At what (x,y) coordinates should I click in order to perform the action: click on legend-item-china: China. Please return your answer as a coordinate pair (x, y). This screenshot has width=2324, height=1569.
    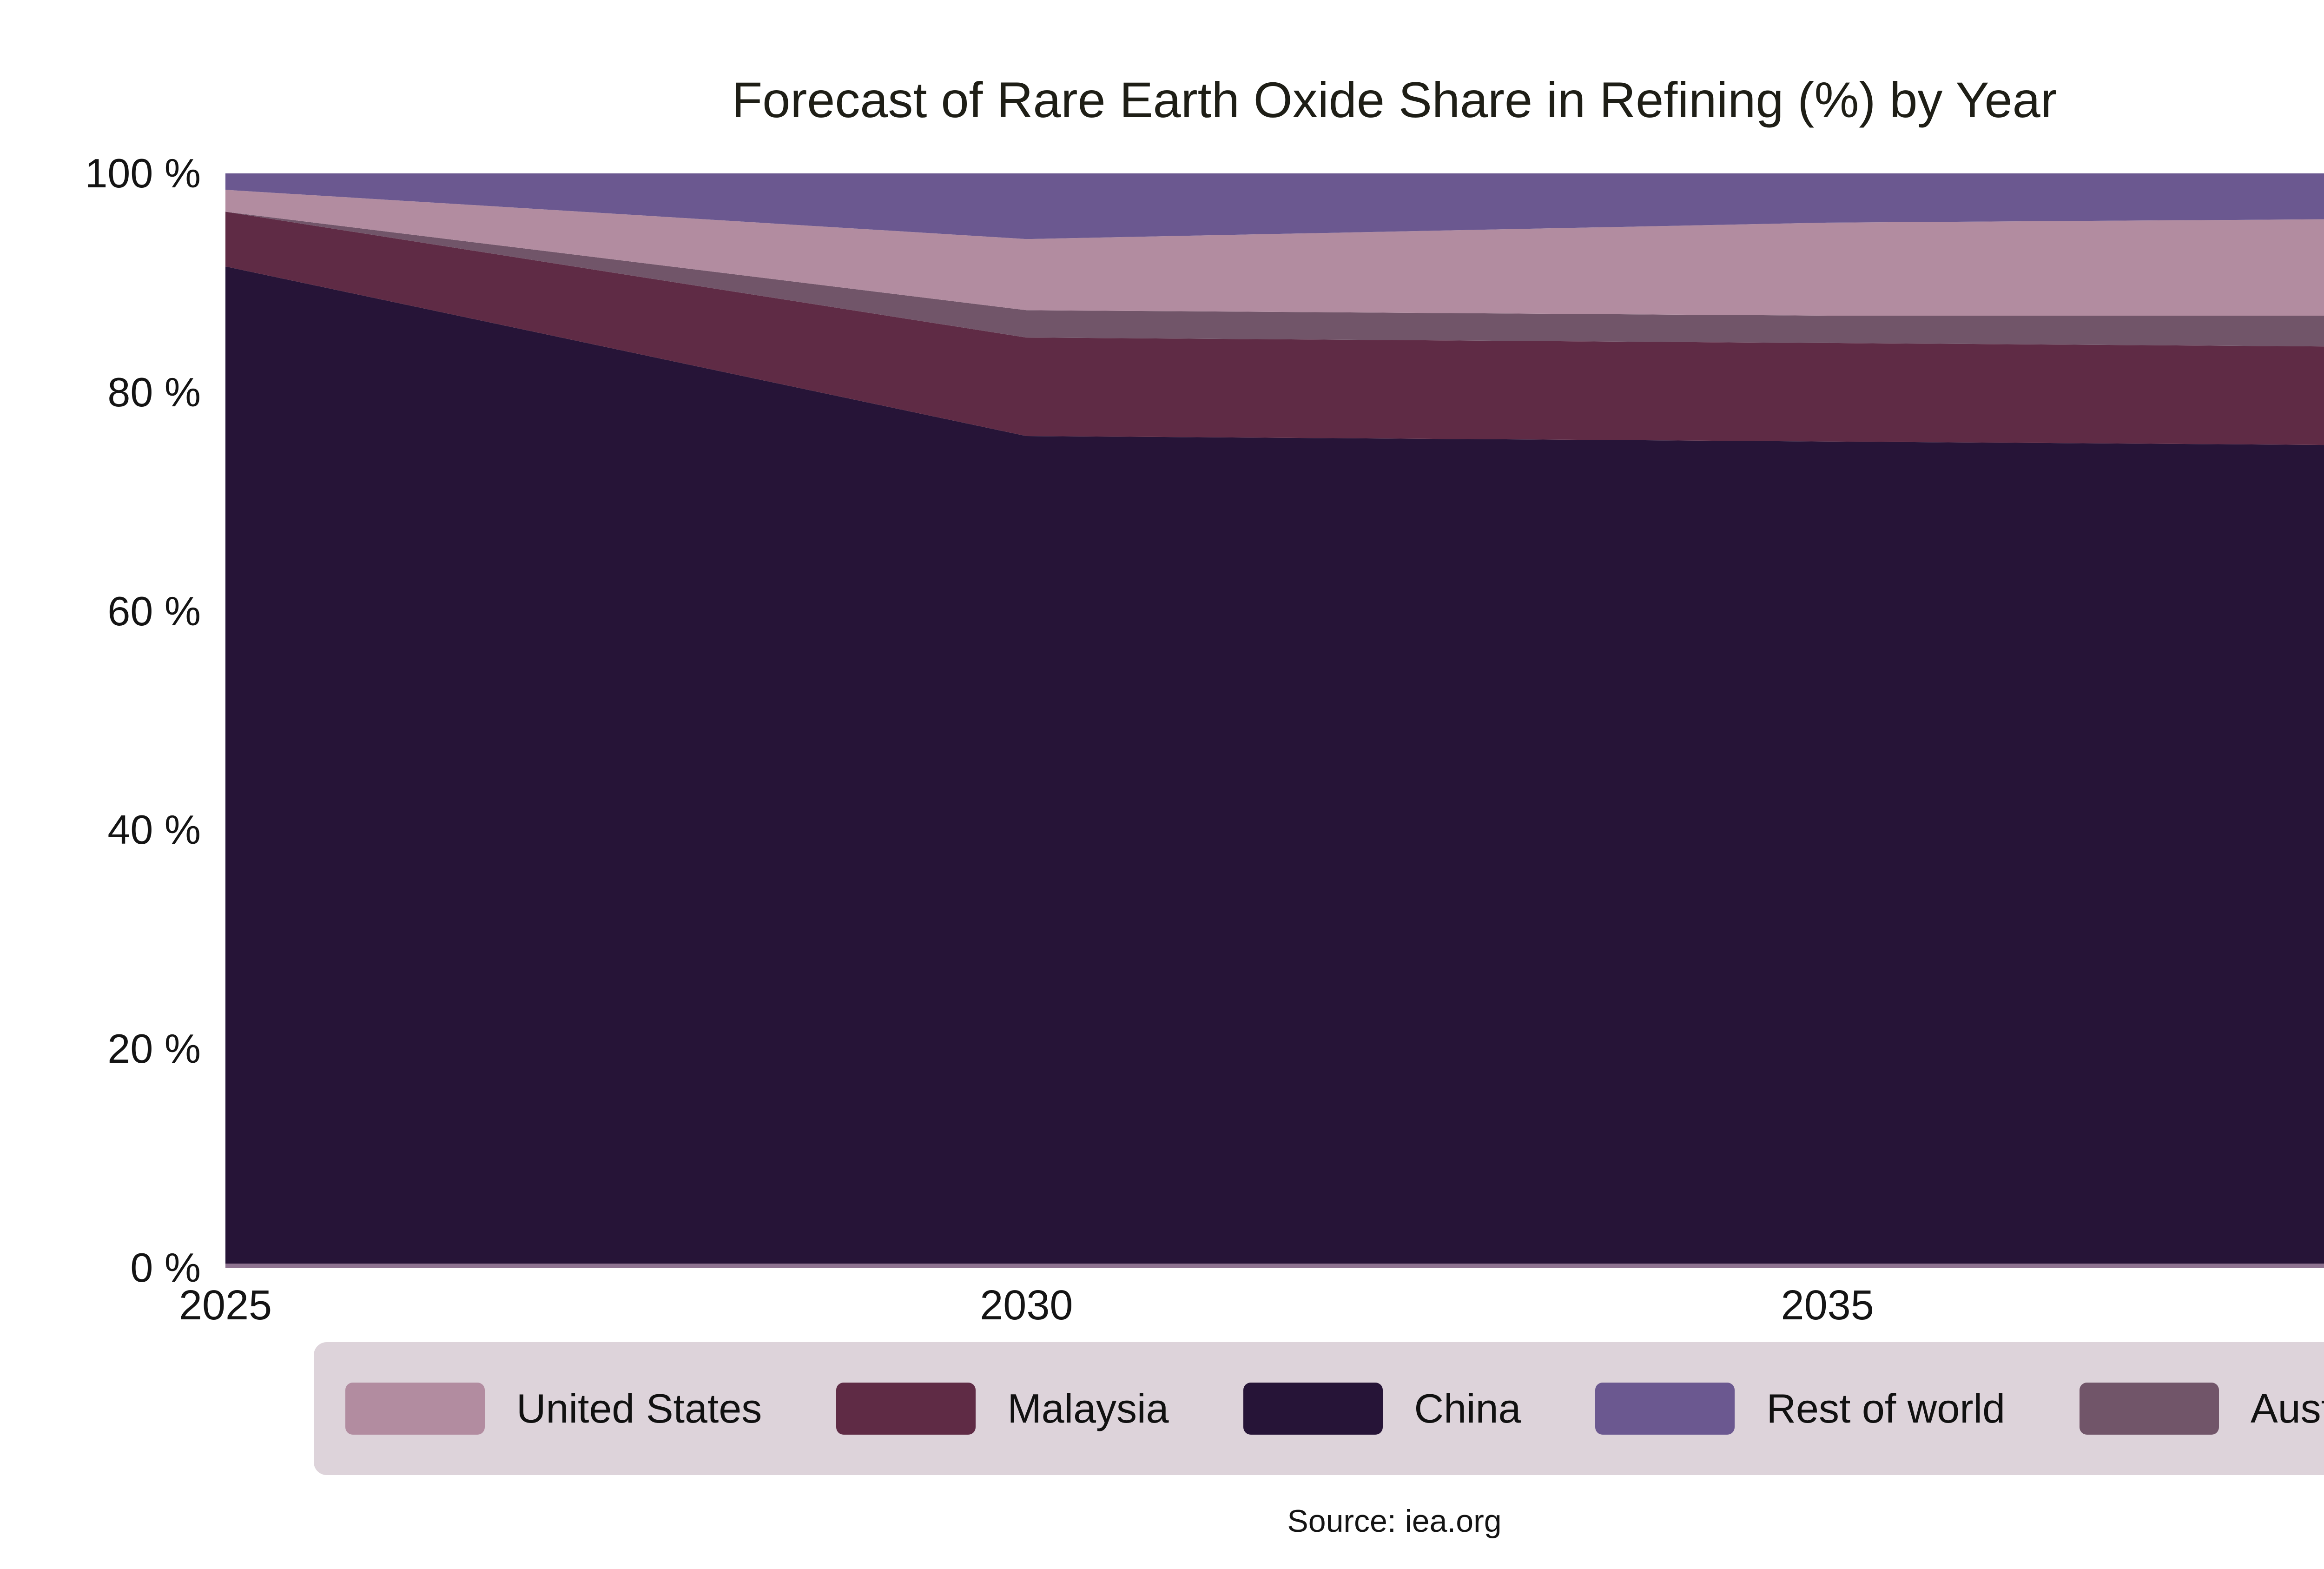
    Looking at the image, I should click on (1382, 1409).